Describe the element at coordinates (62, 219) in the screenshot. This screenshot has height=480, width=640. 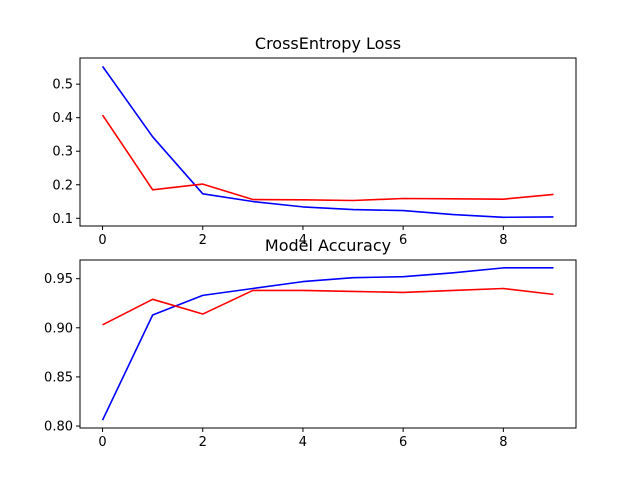
I see `loss-chart-ytick-label: 0.1` at that location.